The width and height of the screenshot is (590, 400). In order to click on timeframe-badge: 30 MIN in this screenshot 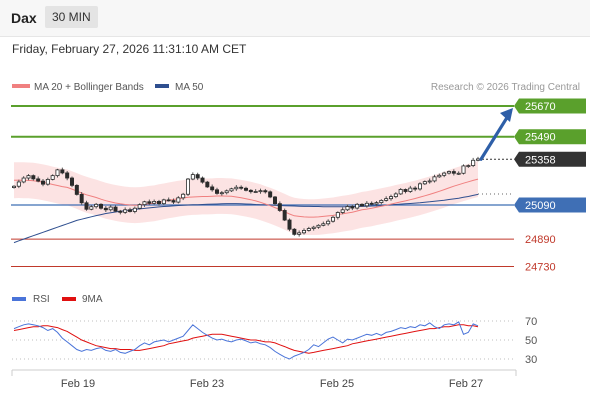, I will do `click(71, 17)`.